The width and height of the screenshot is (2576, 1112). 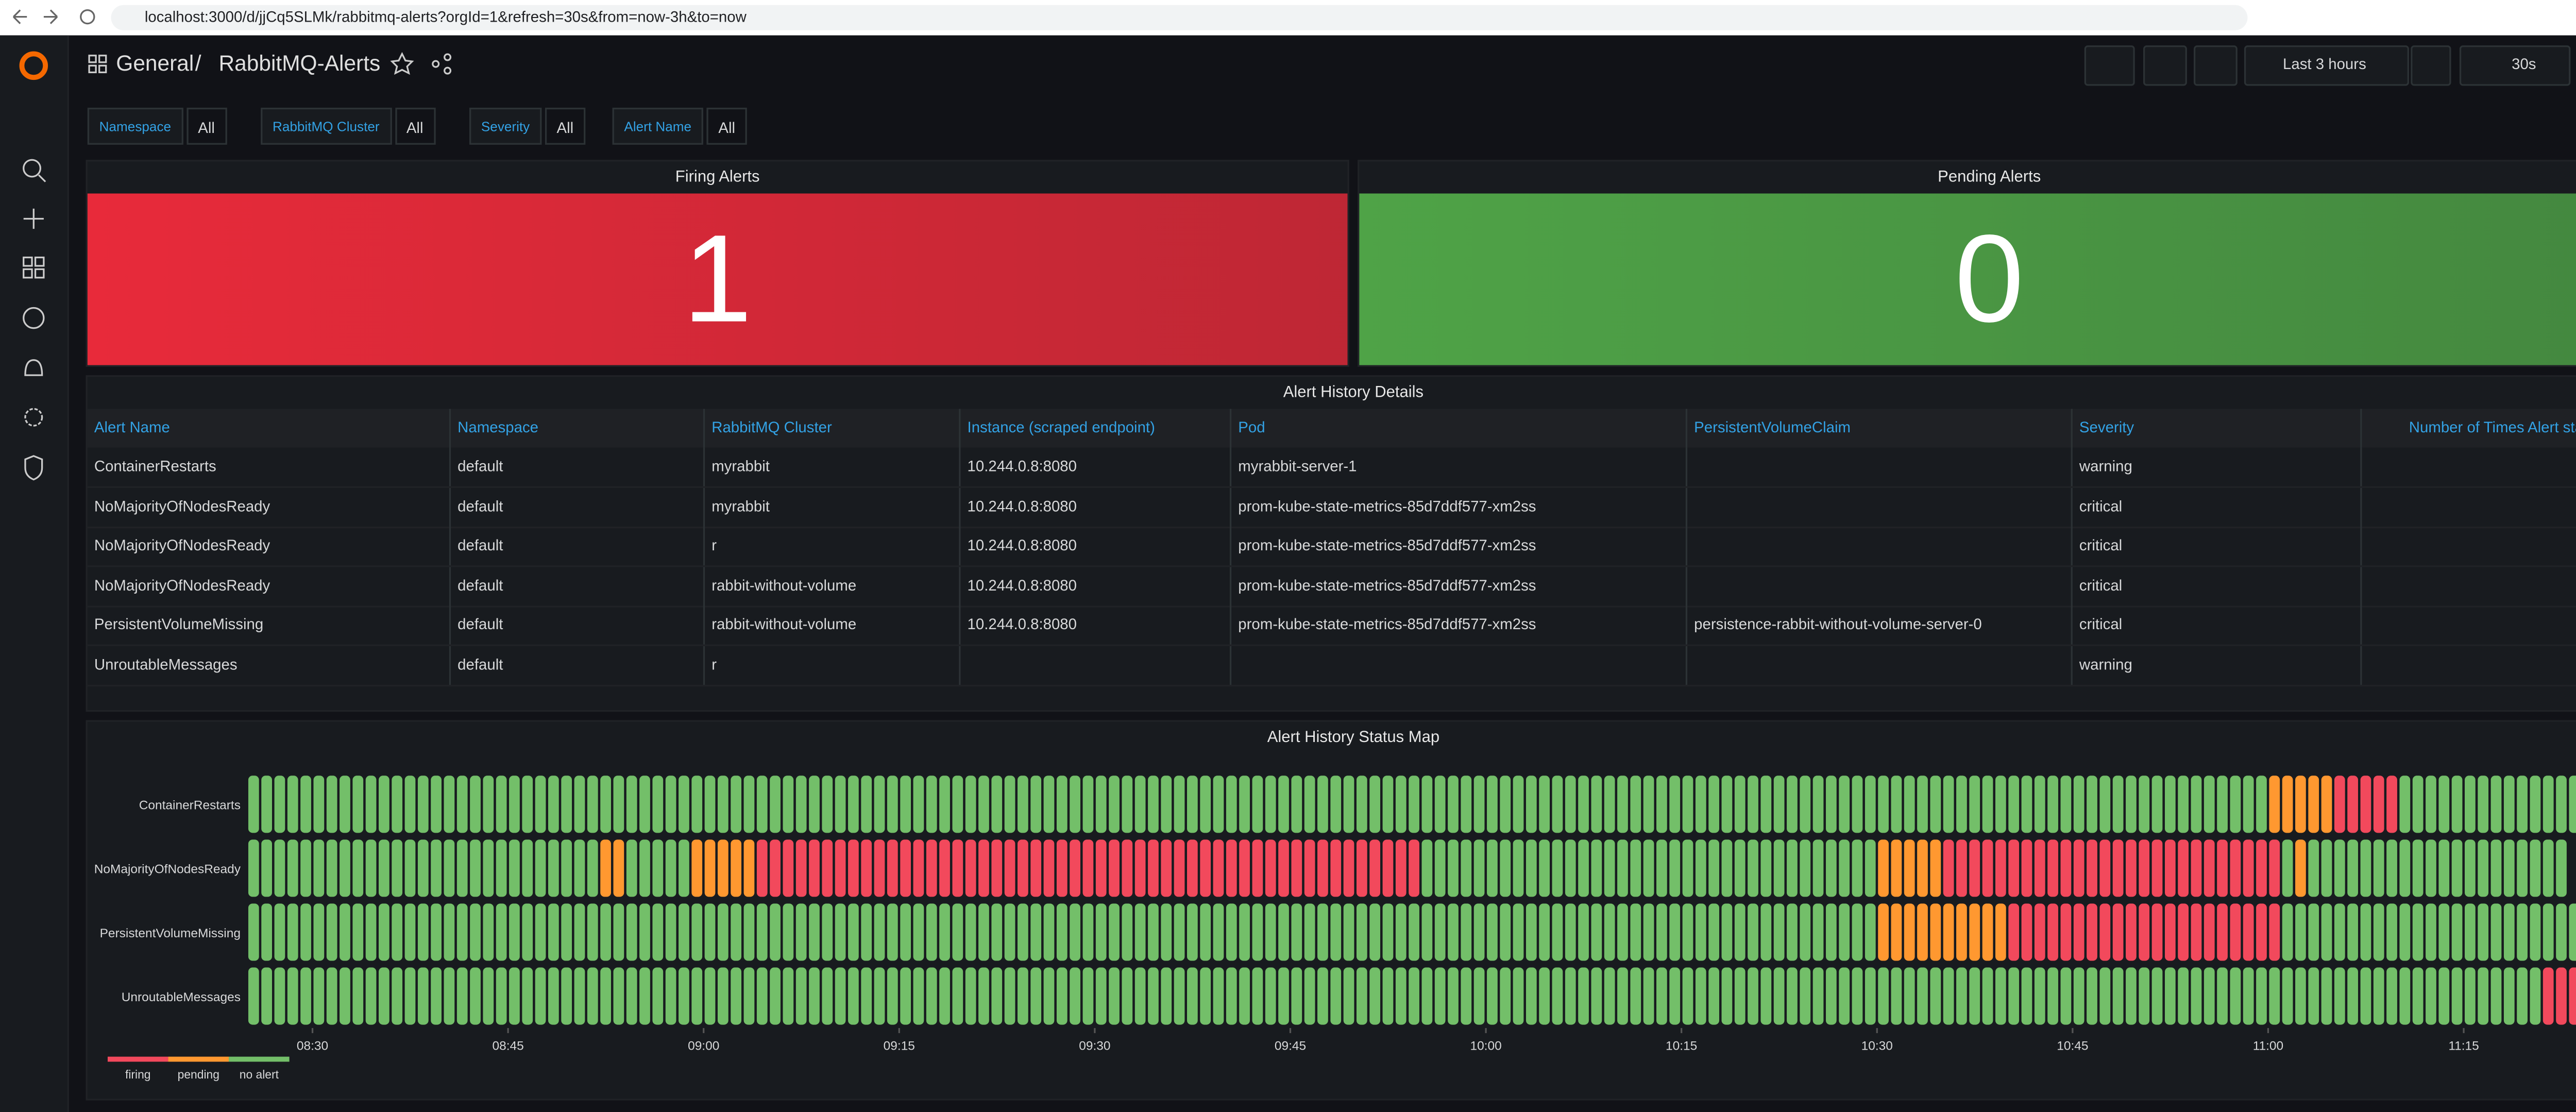 What do you see at coordinates (155, 63) in the screenshot?
I see `folder: General` at bounding box center [155, 63].